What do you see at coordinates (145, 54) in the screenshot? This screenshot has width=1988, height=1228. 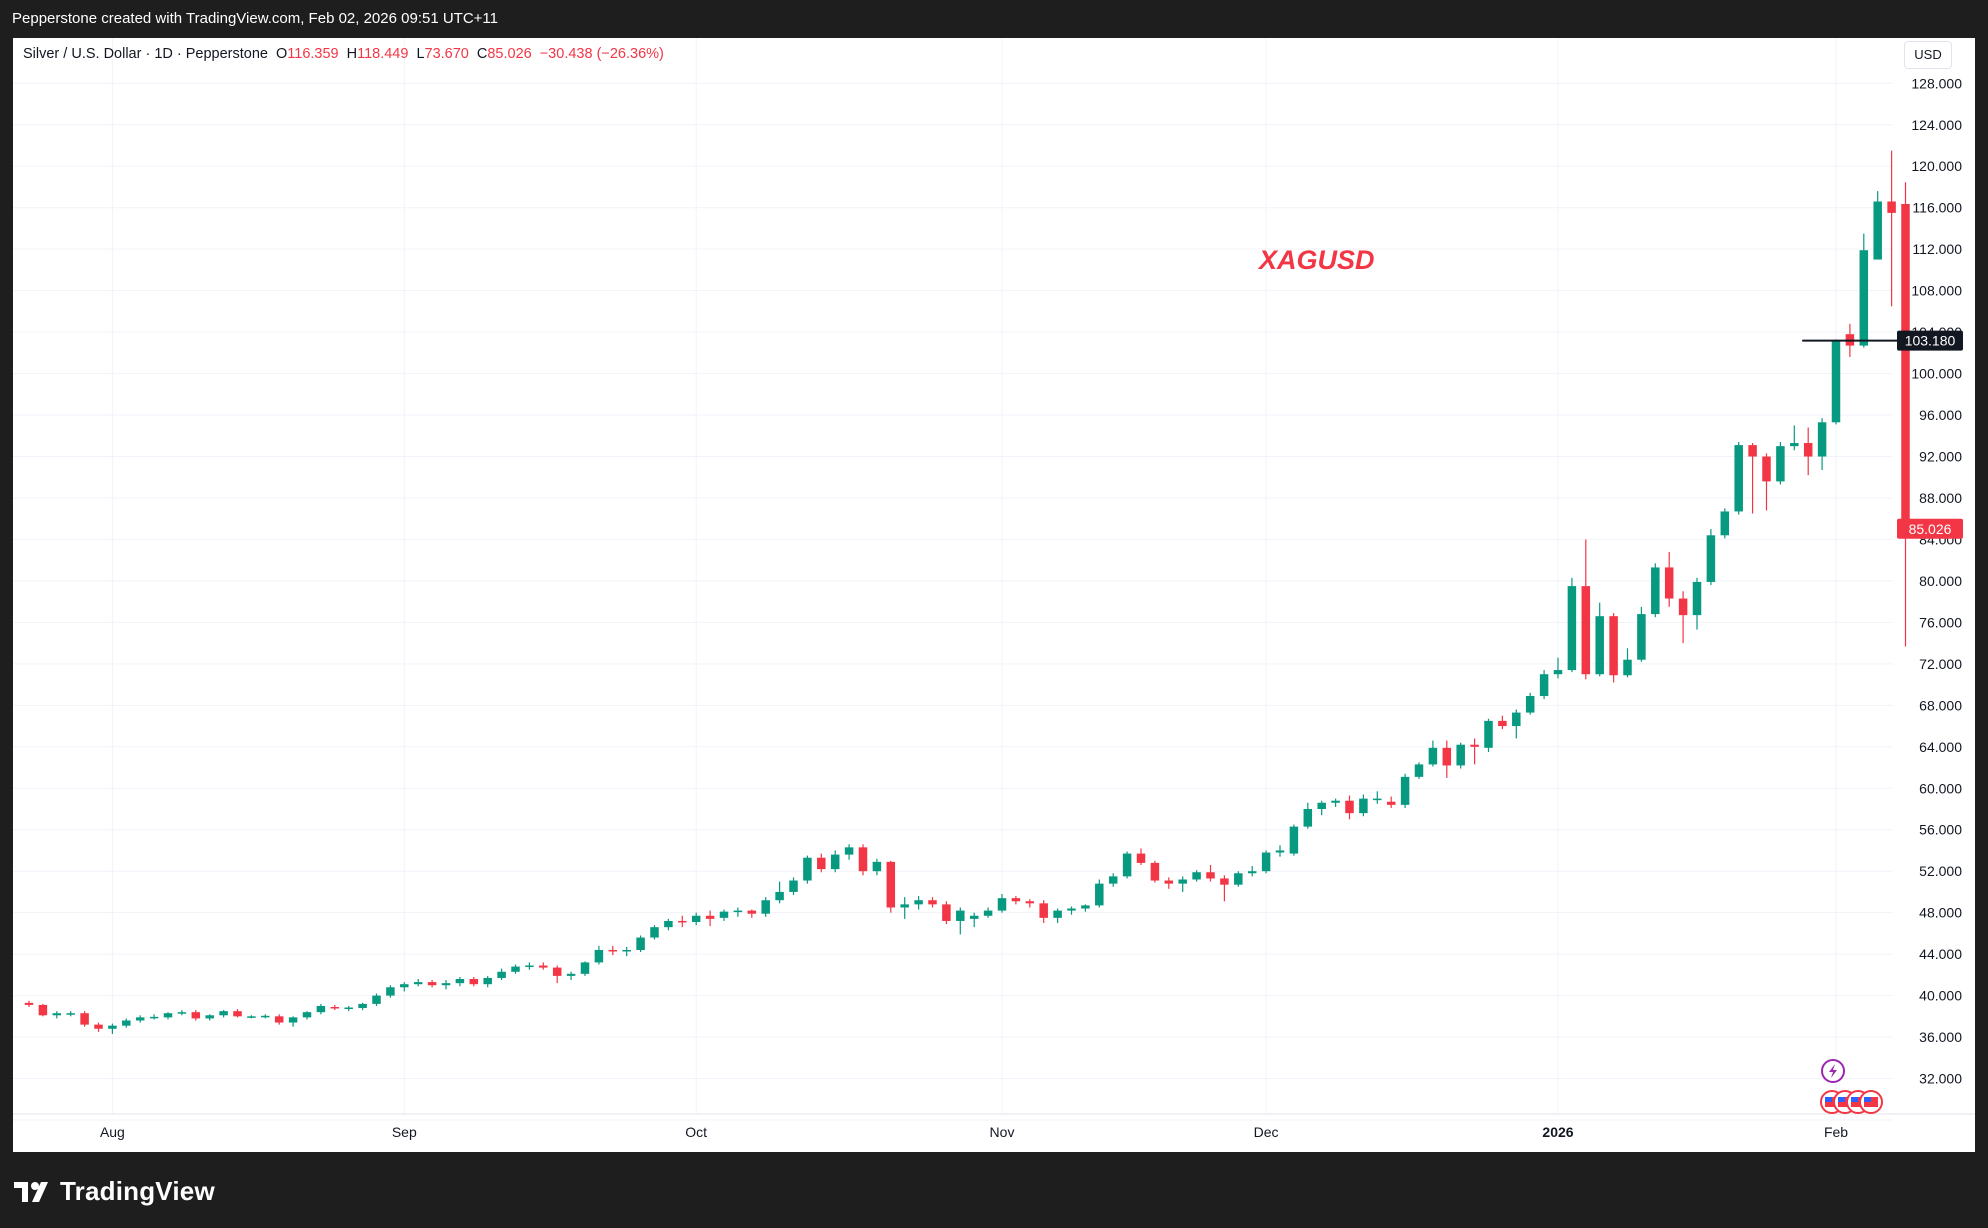 I see `legend-symbol: Silver / U.S. Dollar · 1D · Pepperstone` at bounding box center [145, 54].